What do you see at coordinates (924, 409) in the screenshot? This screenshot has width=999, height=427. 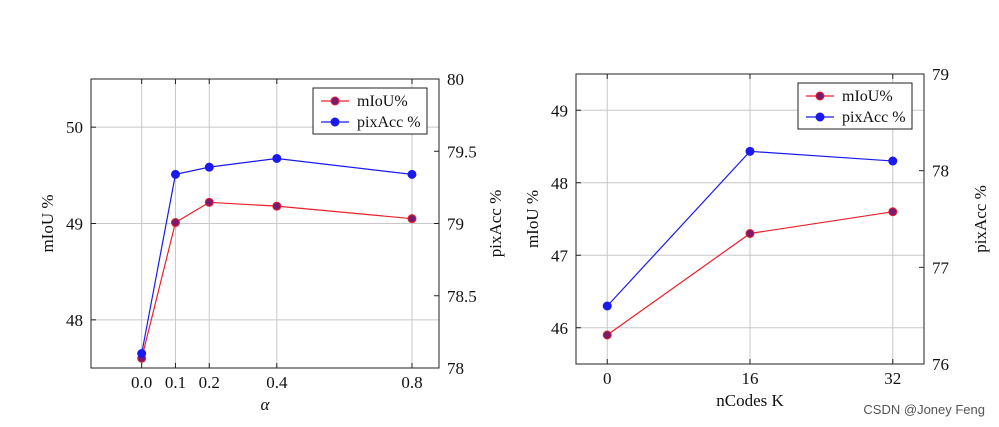 I see `watermark-text: CSDN @Joney Feng` at bounding box center [924, 409].